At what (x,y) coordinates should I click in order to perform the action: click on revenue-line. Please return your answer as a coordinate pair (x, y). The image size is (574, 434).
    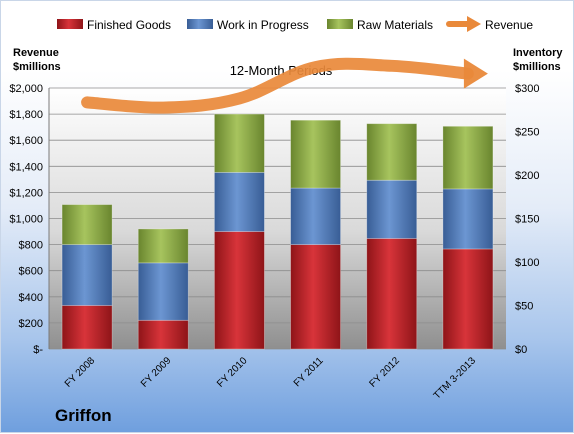
    Looking at the image, I should click on (284, 85).